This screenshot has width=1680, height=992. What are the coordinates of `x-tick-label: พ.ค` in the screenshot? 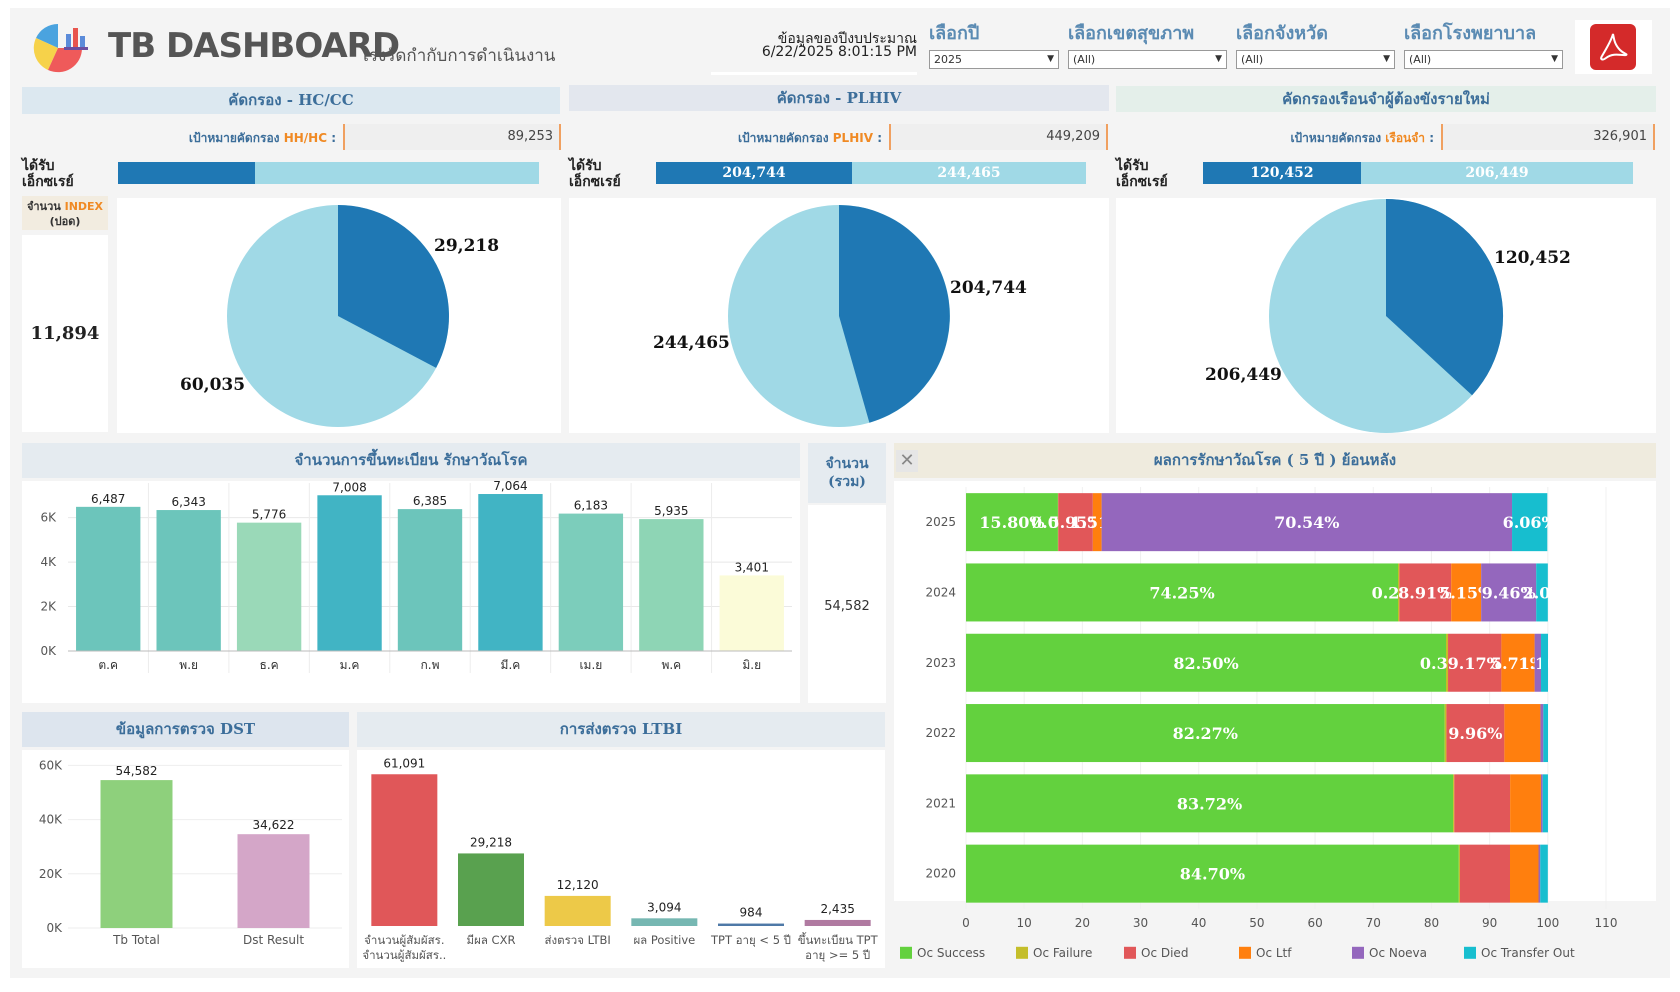 It's located at (671, 665).